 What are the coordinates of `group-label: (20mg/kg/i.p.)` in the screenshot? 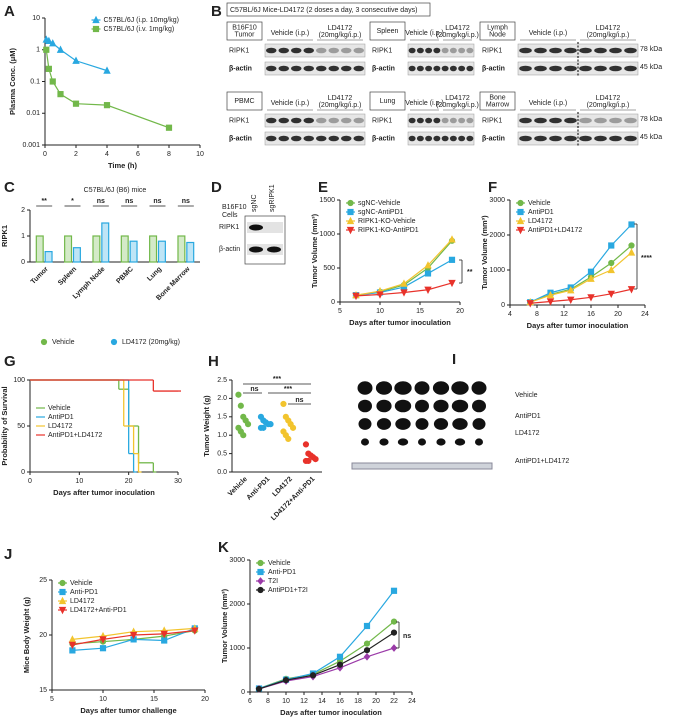 It's located at (457, 105).